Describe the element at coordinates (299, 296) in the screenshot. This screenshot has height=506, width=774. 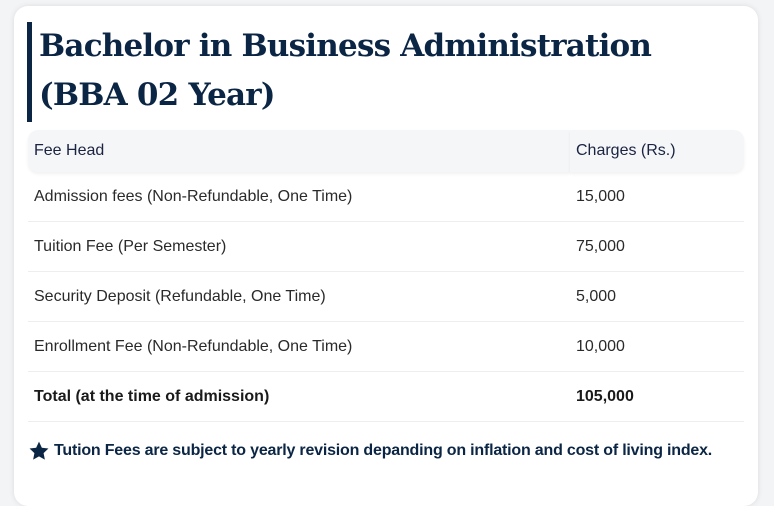
I see `fee-head-cell: Security Deposit (Refundable, One Time)` at that location.